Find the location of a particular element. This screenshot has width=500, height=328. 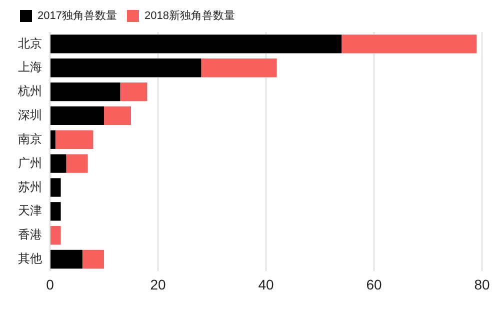

y-tick-label: 南京 is located at coordinates (30, 139).